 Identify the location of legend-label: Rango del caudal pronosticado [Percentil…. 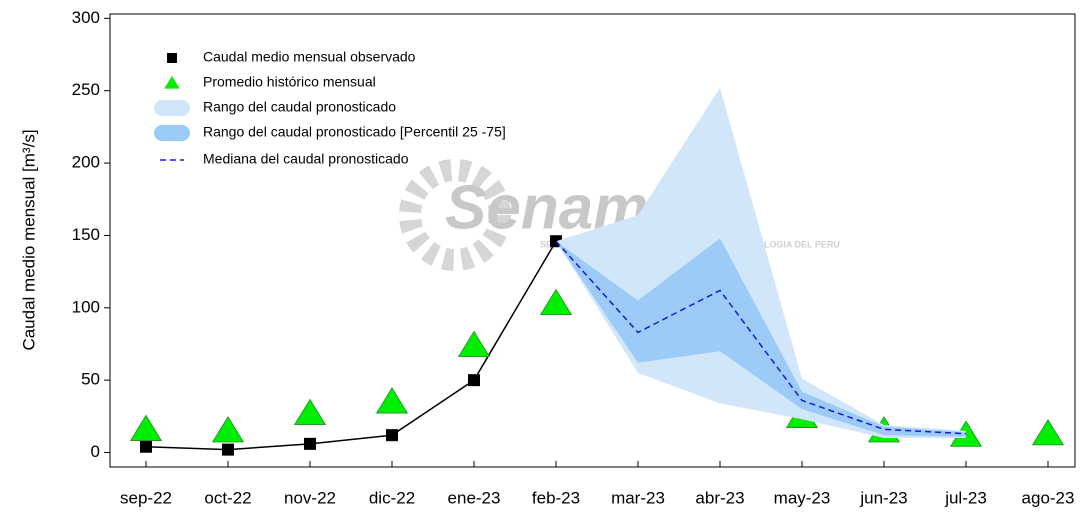
(354, 132).